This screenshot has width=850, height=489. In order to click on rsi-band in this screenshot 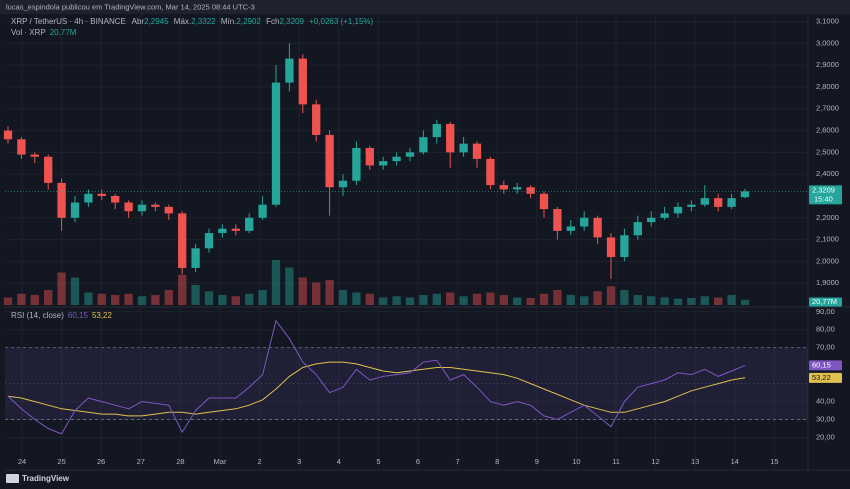, I will do `click(406, 383)`.